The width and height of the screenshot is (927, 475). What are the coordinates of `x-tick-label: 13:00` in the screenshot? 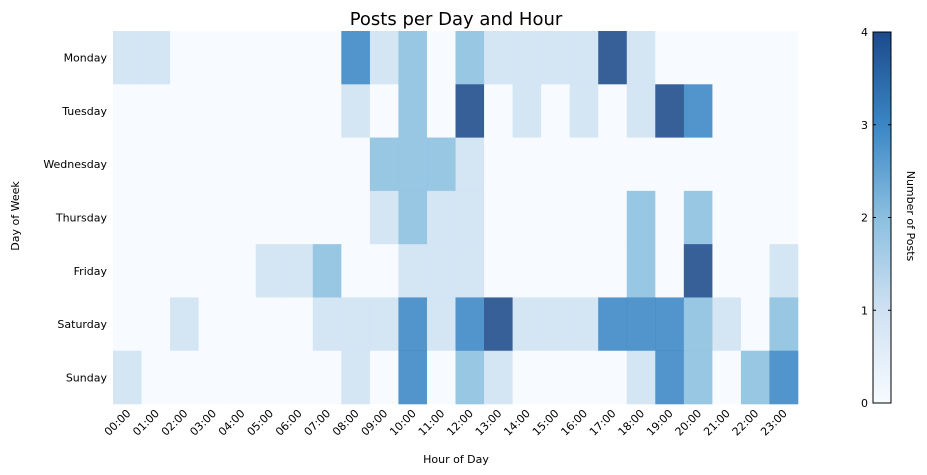 It's located at (489, 423).